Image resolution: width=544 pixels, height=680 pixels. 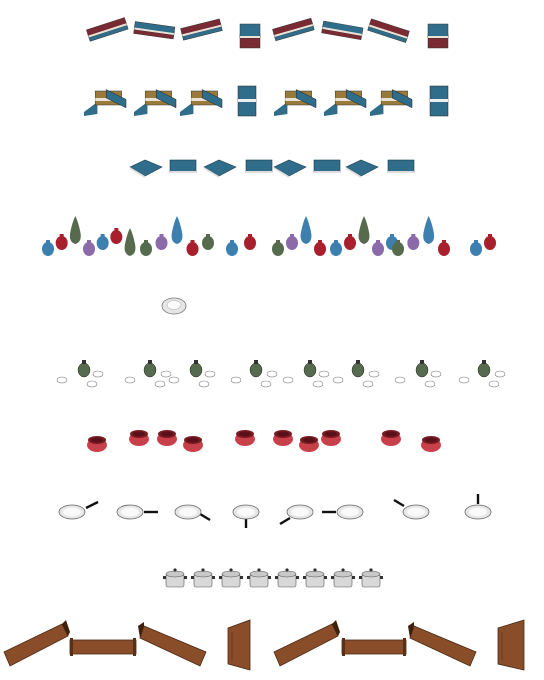 I want to click on teapot-cup-sets-row, so click(x=272, y=372).